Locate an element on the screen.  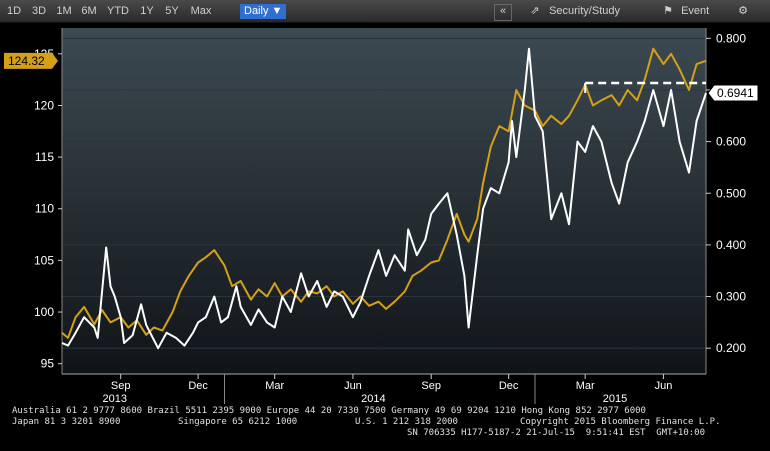
period-max-button: Max is located at coordinates (201, 11).